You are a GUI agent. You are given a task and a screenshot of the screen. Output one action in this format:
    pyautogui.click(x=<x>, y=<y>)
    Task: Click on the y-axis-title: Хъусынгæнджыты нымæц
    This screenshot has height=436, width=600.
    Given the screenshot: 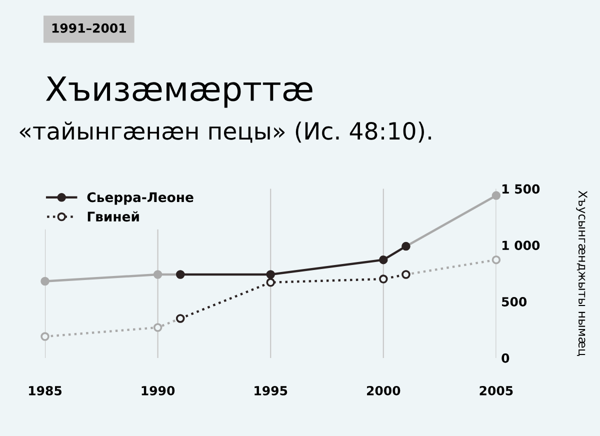 What is the action you would take?
    pyautogui.click(x=582, y=273)
    